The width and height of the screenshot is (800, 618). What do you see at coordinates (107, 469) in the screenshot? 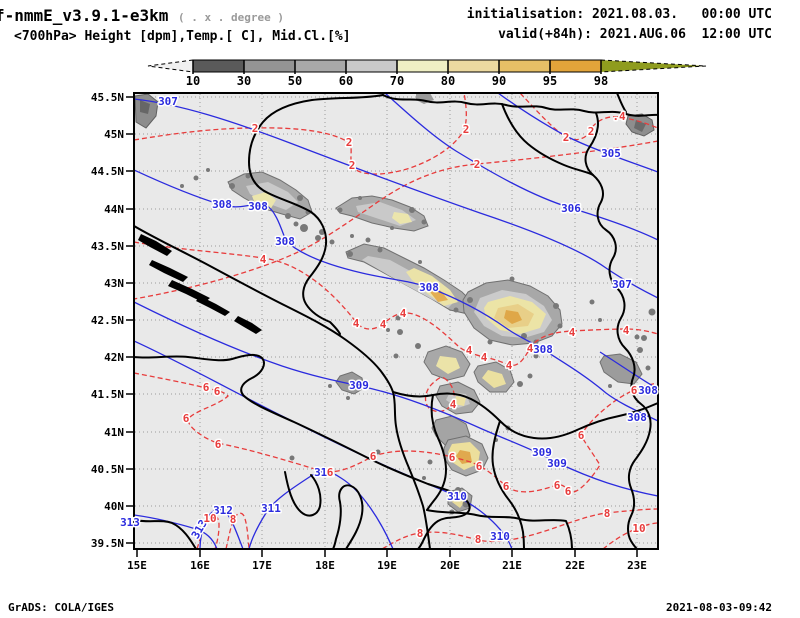
I see `lat-tick-label: 40.5N` at bounding box center [107, 469].